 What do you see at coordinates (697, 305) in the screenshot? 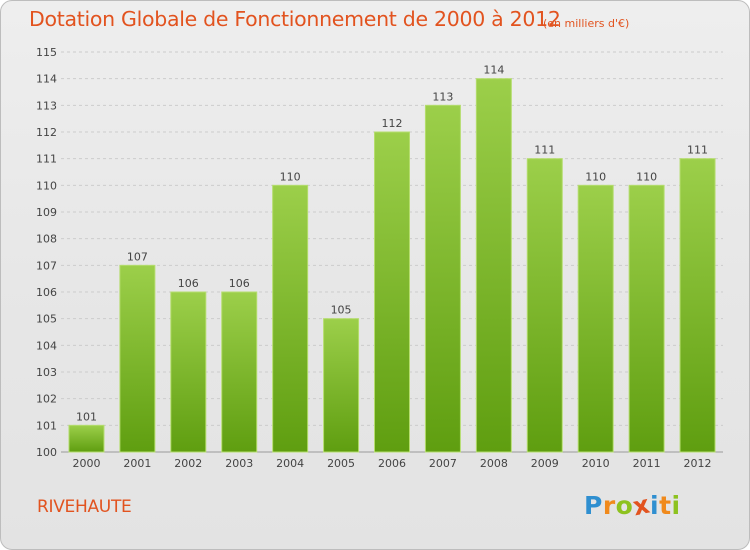
I see `bar-2012` at bounding box center [697, 305].